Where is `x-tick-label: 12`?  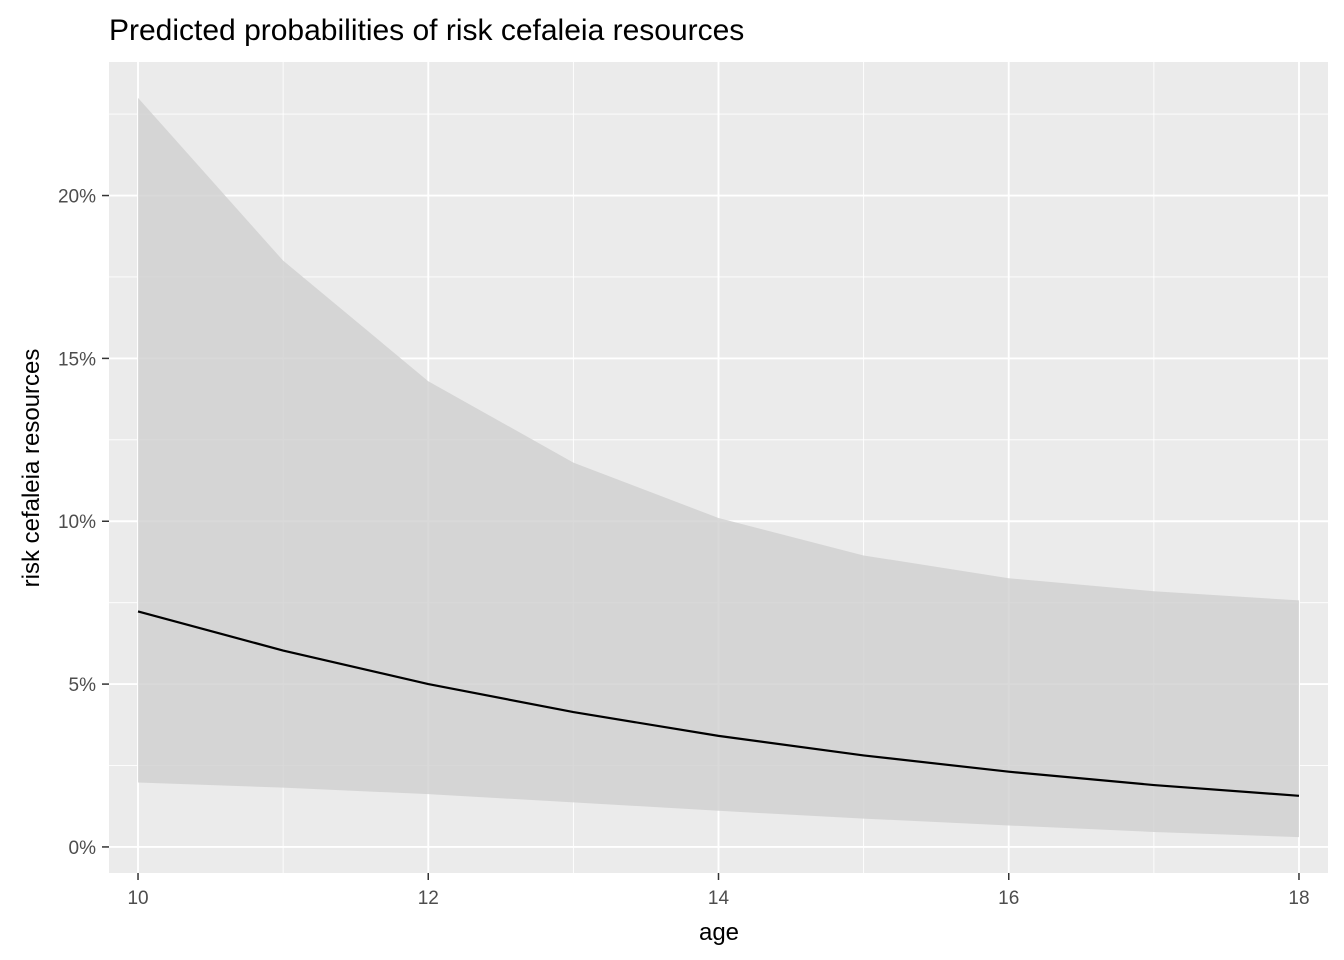 x-tick-label: 12 is located at coordinates (428, 898).